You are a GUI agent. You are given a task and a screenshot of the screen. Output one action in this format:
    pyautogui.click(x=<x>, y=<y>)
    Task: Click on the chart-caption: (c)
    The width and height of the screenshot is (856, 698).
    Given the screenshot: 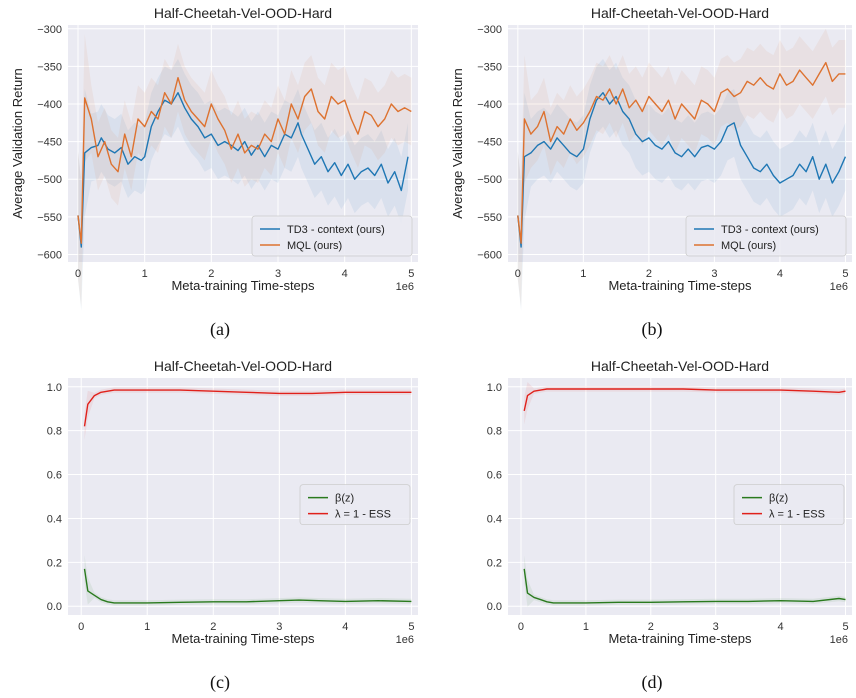 What is the action you would take?
    pyautogui.click(x=220, y=682)
    